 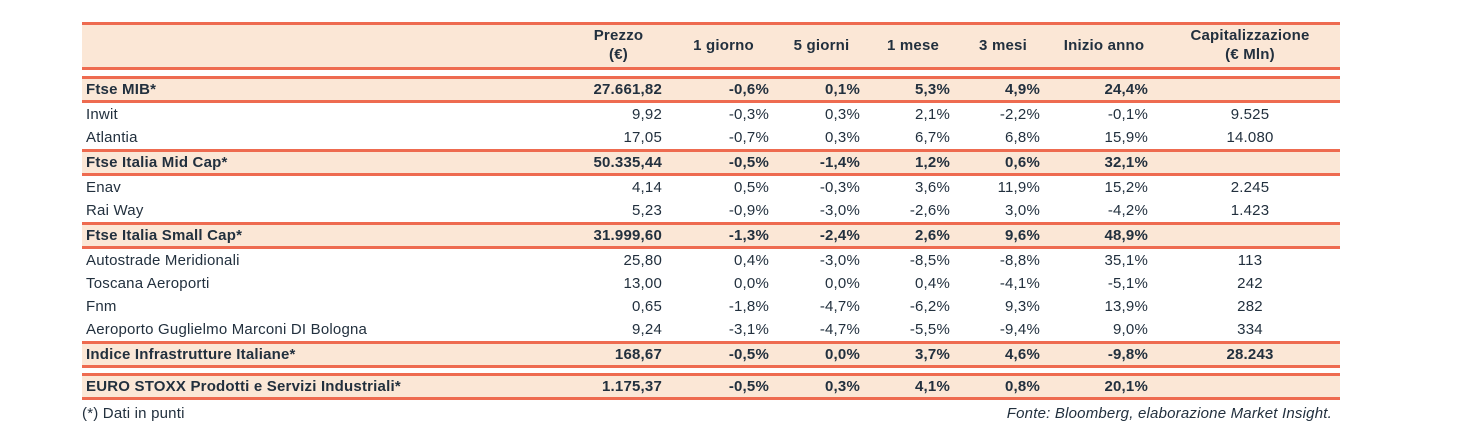 I want to click on header-body-divider-gap, so click(x=711, y=73).